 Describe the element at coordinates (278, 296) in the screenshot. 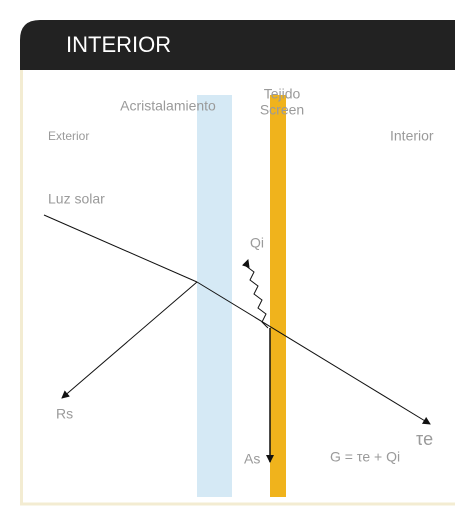

I see `screen-fabric` at that location.